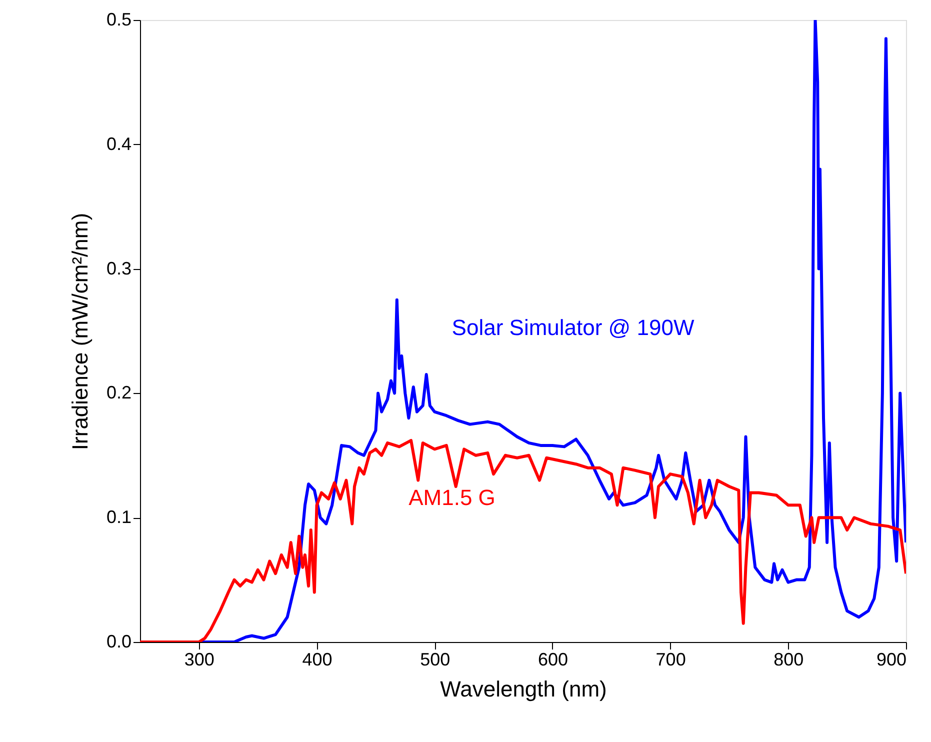  What do you see at coordinates (452, 497) in the screenshot?
I see `series-label: AM1.5 G` at bounding box center [452, 497].